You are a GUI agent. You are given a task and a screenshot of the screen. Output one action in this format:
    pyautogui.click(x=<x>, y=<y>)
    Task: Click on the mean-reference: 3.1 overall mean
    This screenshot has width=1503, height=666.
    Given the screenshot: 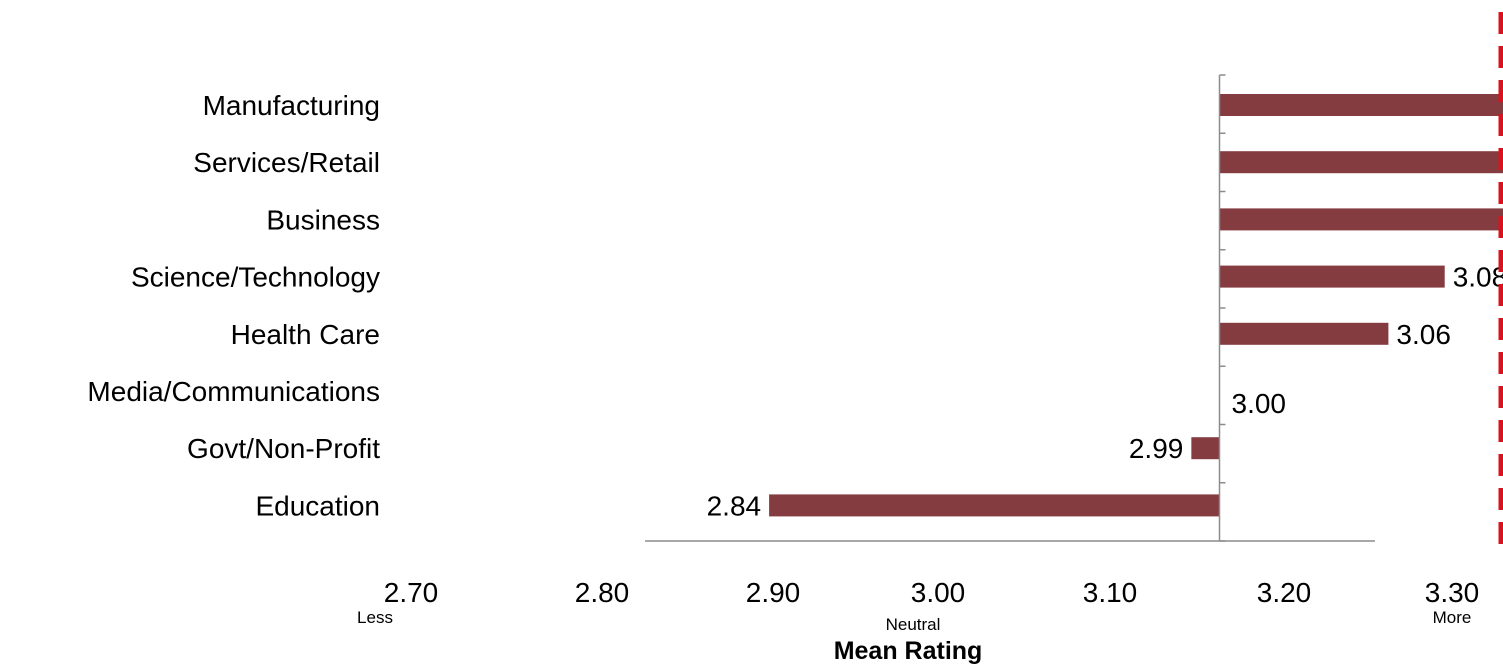 What is the action you would take?
    pyautogui.click(x=1500, y=284)
    